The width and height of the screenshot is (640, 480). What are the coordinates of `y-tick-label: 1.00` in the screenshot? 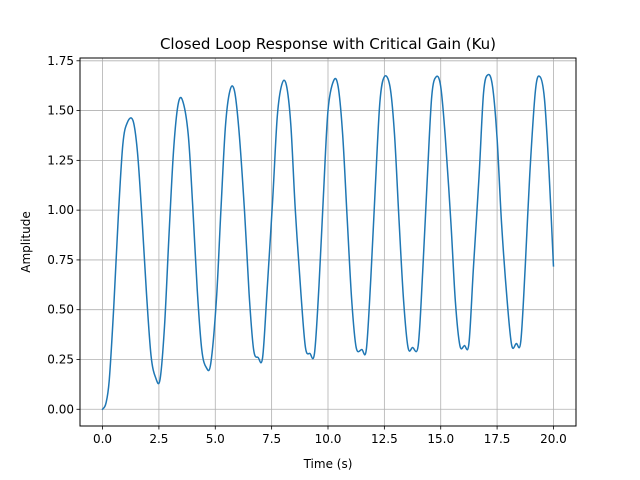 It's located at (60, 210).